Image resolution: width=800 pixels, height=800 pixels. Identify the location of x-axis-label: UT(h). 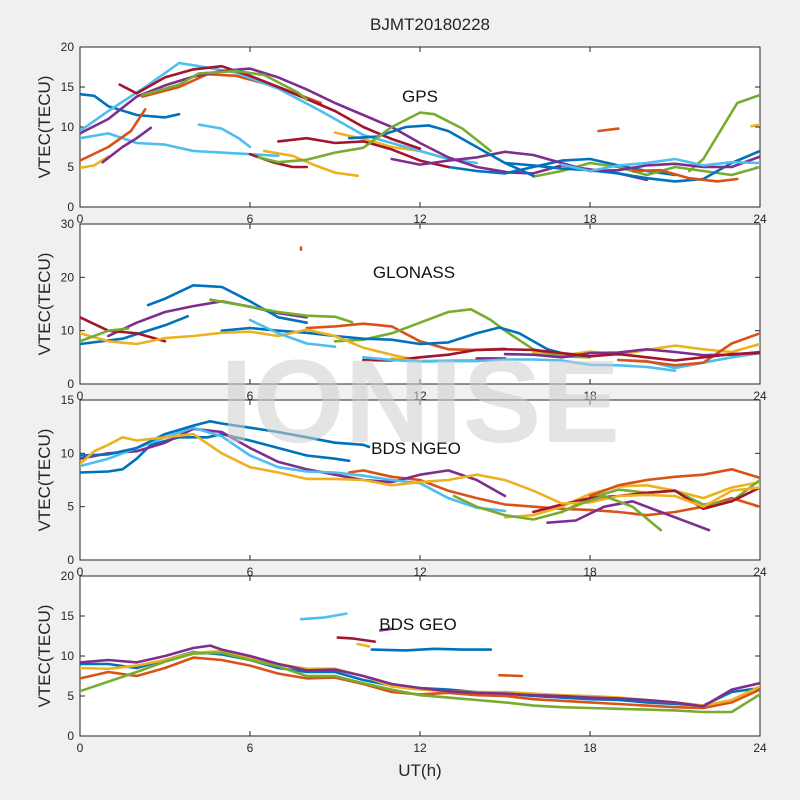
(419, 770).